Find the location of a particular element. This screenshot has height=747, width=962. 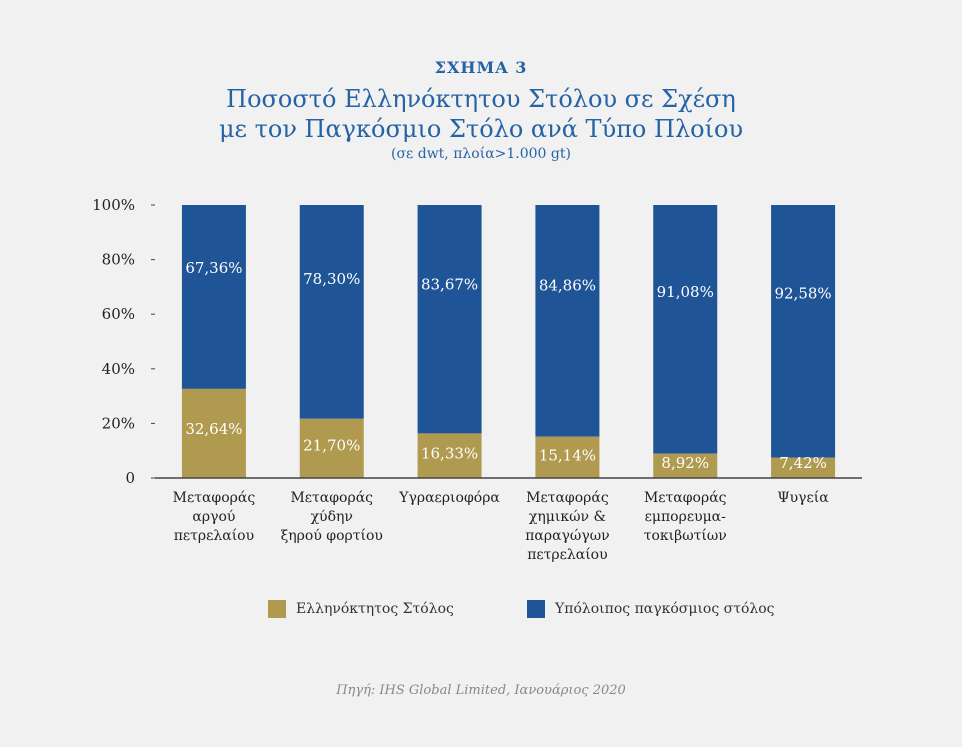

legend-swatch-rest is located at coordinates (536, 609).